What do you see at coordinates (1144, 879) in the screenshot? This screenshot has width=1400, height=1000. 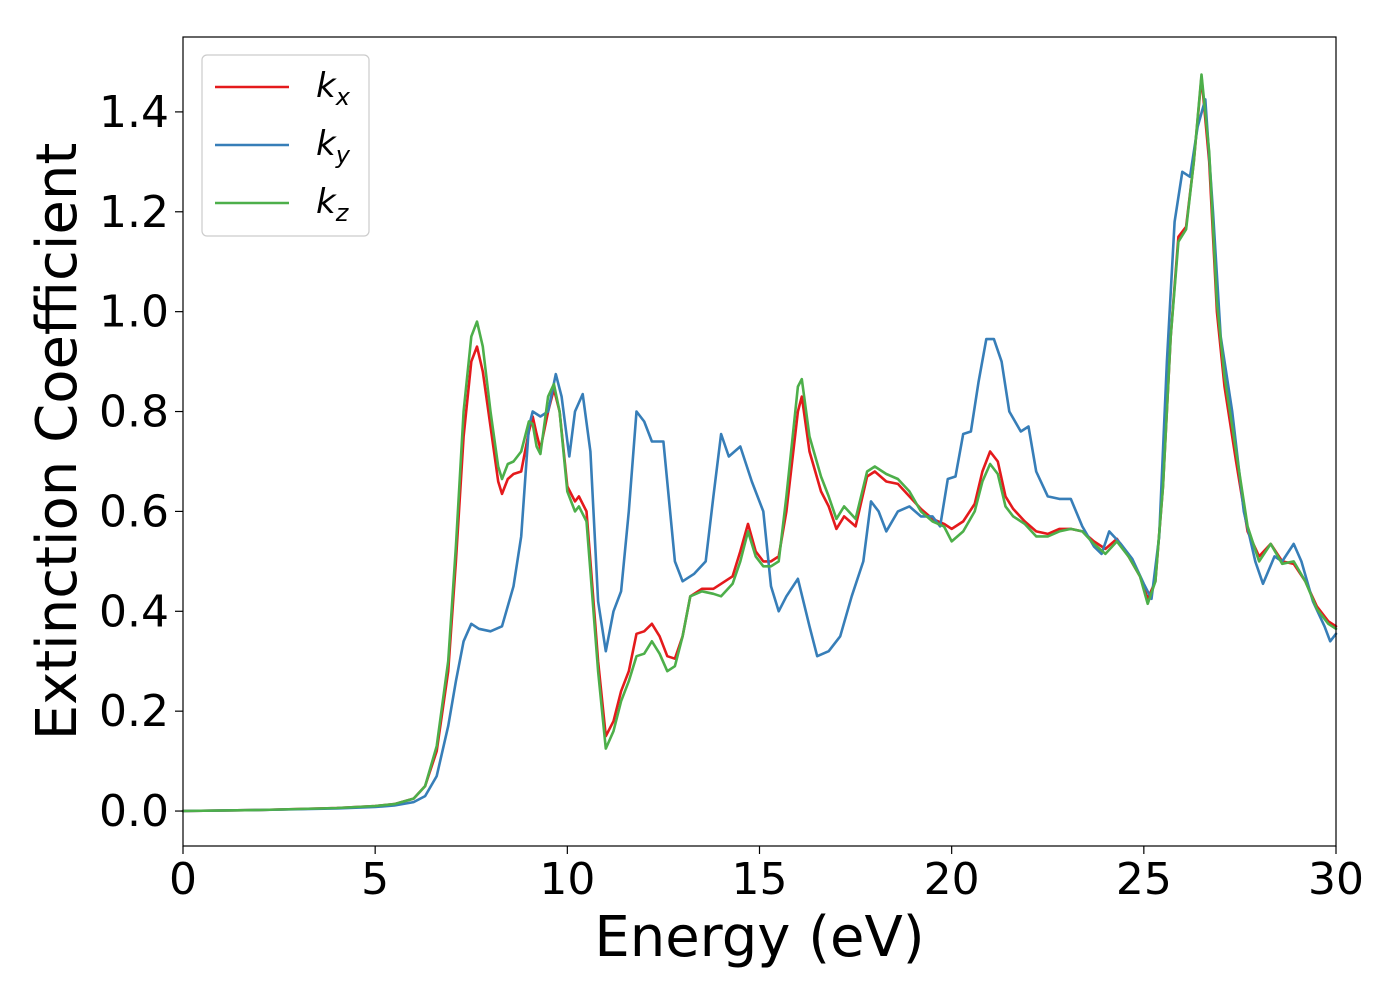 I see `x-tick-label: 25` at bounding box center [1144, 879].